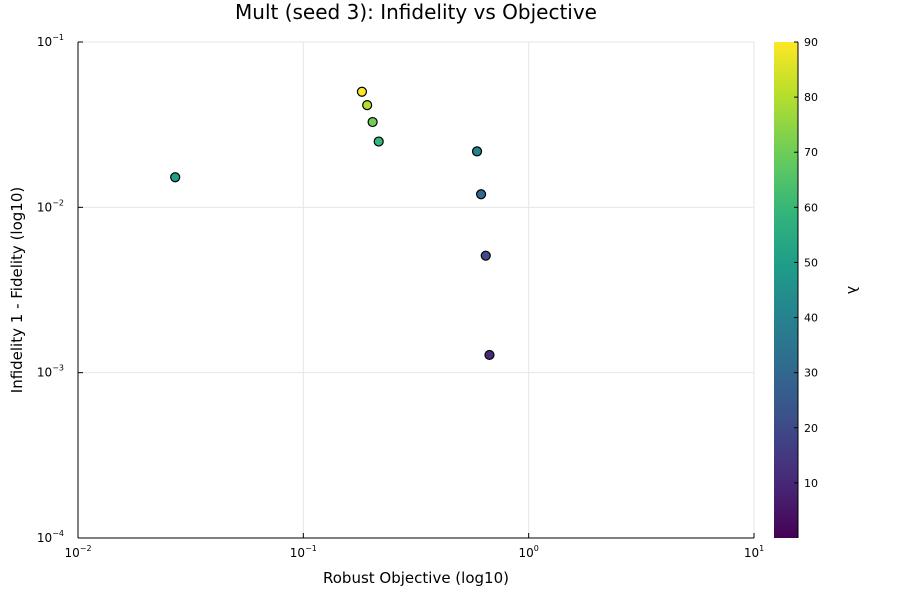  What do you see at coordinates (786, 290) in the screenshot?
I see `colorbar` at bounding box center [786, 290].